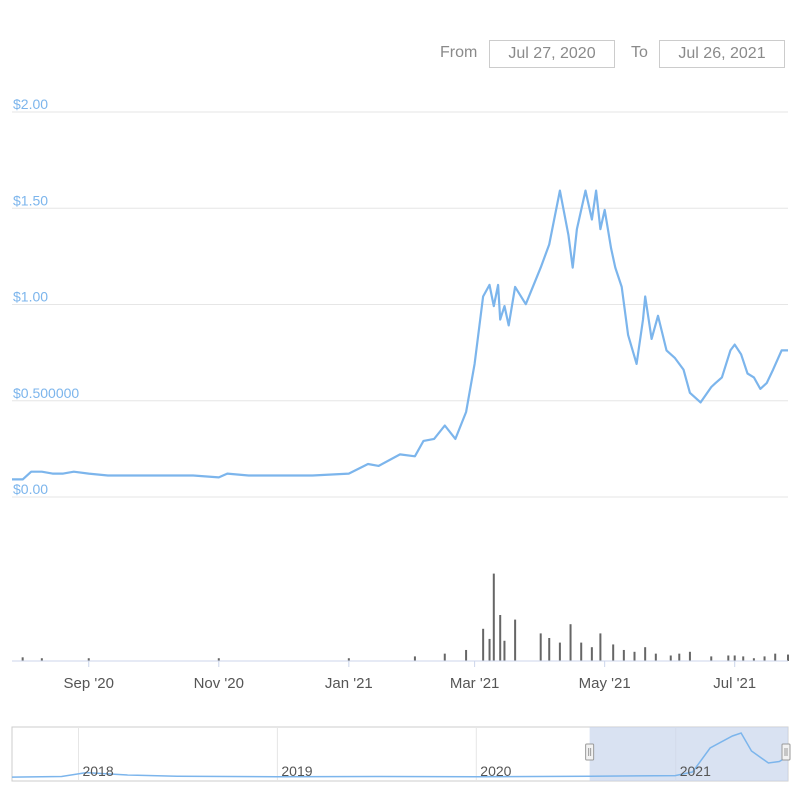 Image resolution: width=800 pixels, height=800 pixels. What do you see at coordinates (475, 683) in the screenshot?
I see `x-tick-label: Mar '21` at bounding box center [475, 683].